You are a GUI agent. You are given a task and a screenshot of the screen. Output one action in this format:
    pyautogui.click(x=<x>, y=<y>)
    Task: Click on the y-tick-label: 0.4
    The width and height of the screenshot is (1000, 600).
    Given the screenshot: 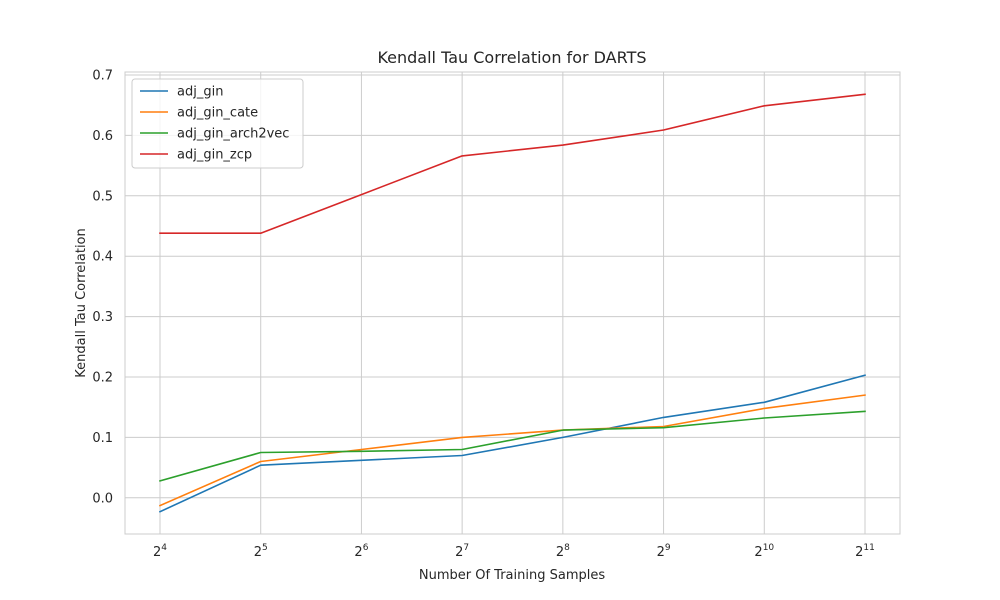 What is the action you would take?
    pyautogui.click(x=102, y=257)
    